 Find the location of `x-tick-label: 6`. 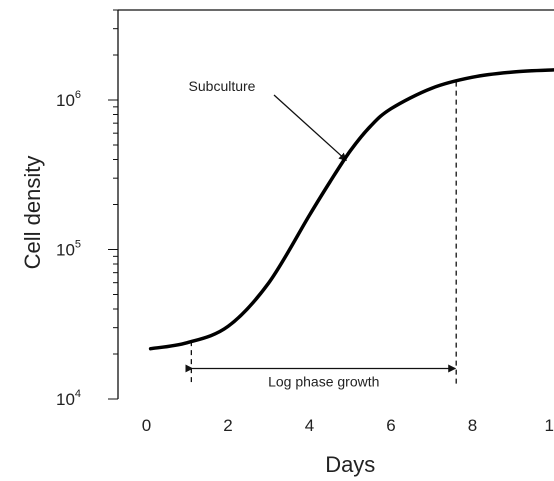

x-tick-label: 6 is located at coordinates (390, 425).